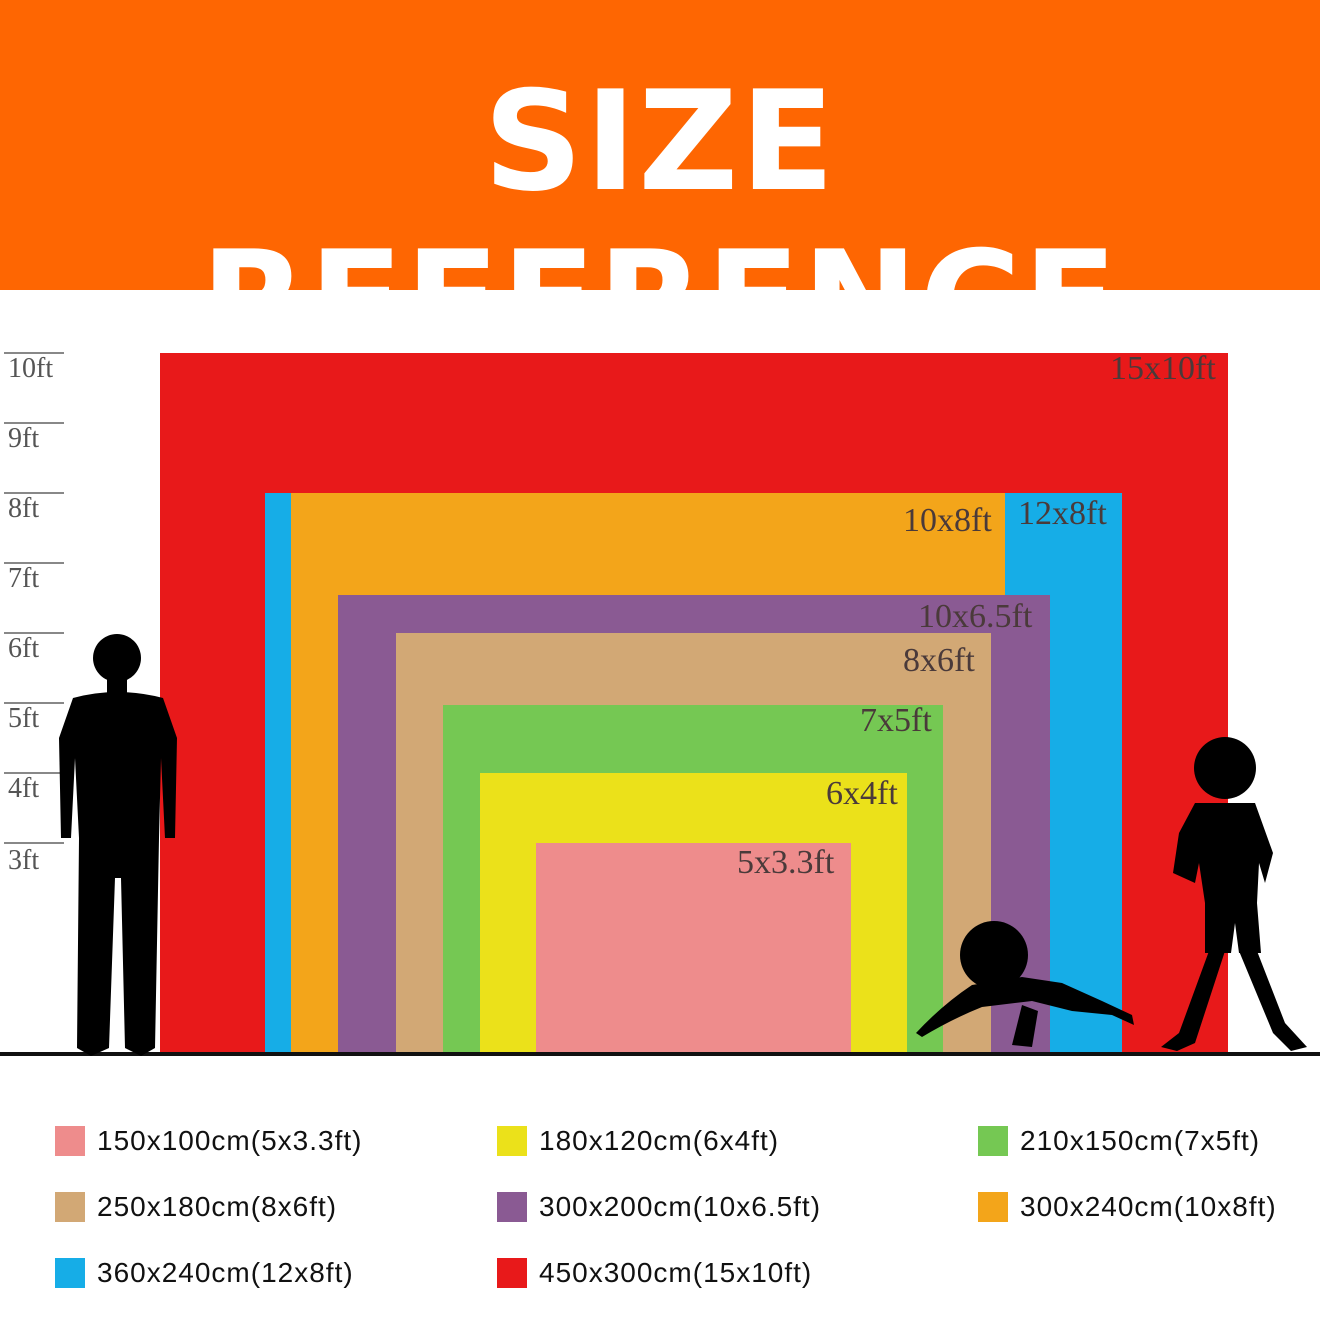  Describe the element at coordinates (24, 648) in the screenshot. I see `scale-label: 6ft` at that location.